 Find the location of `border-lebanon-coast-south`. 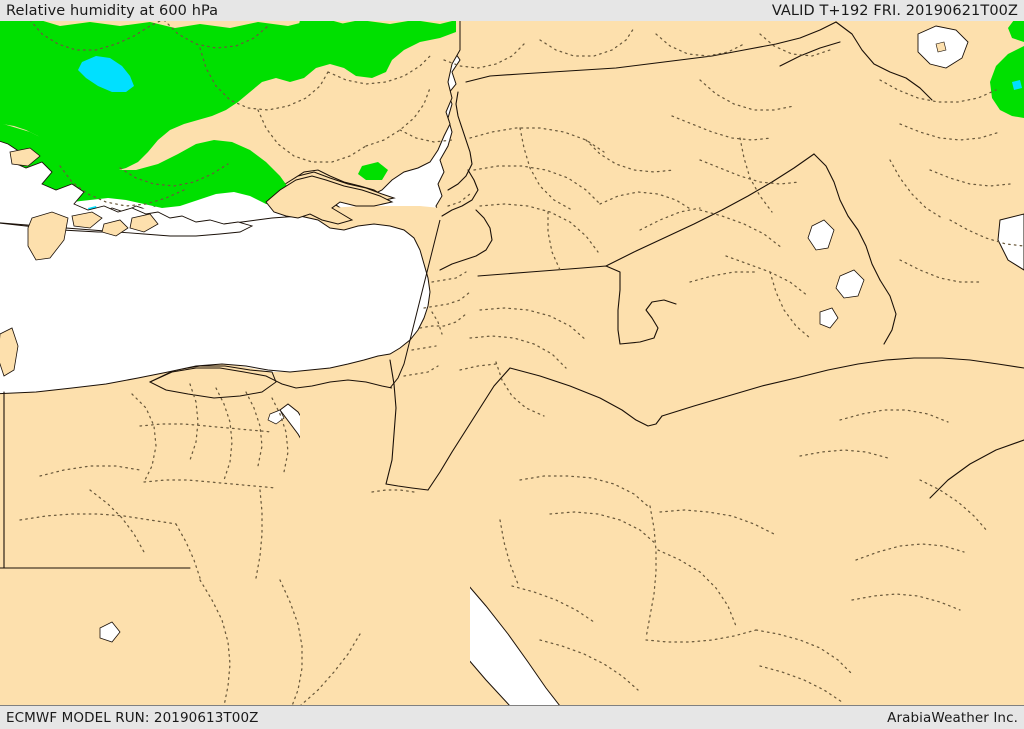

border-lebanon-coast-south is located at coordinates (460, 193).